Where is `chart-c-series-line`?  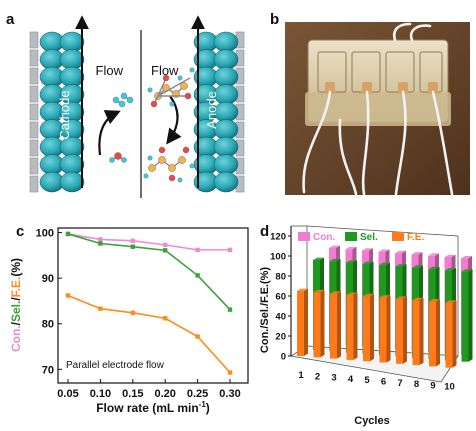
chart-c-series-line is located at coordinates (149, 272).